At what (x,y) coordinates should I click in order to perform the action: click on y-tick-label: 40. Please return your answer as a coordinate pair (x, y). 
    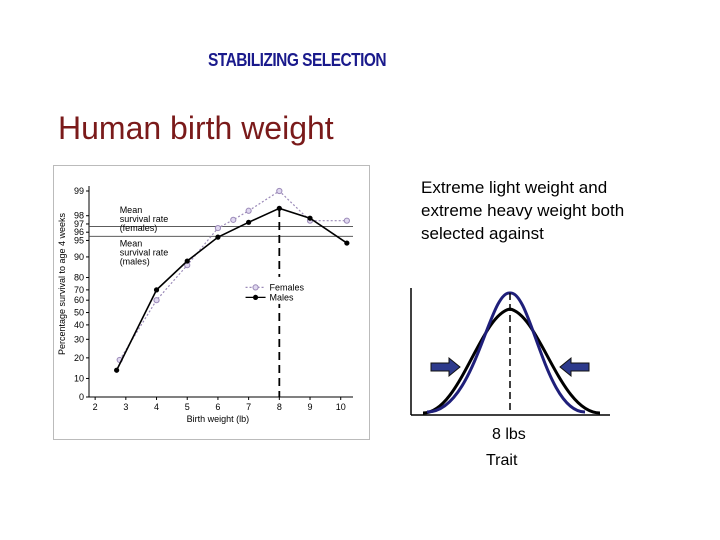
    Looking at the image, I should click on (79, 325).